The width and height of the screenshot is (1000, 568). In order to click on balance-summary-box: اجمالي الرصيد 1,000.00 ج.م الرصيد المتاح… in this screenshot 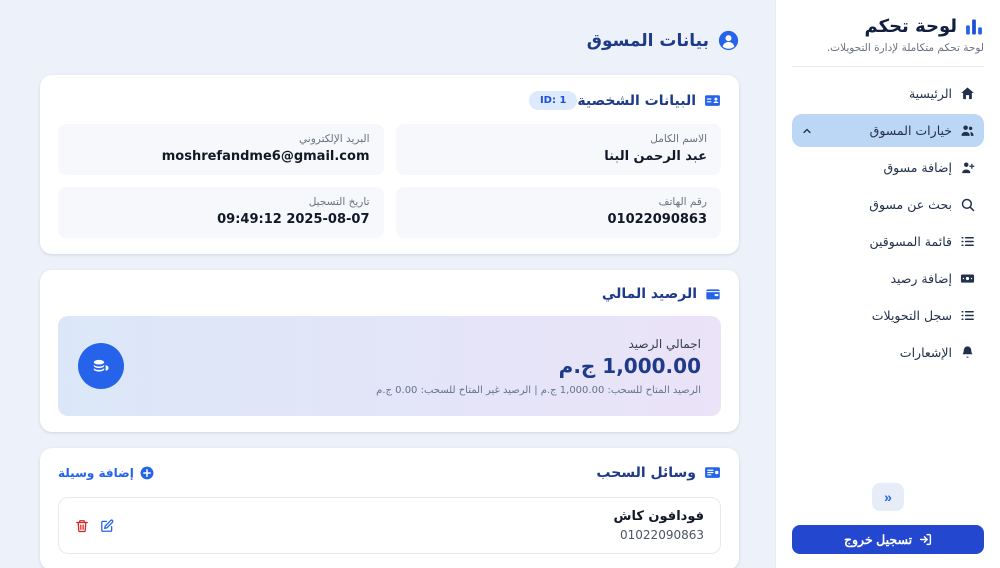, I will do `click(389, 366)`.